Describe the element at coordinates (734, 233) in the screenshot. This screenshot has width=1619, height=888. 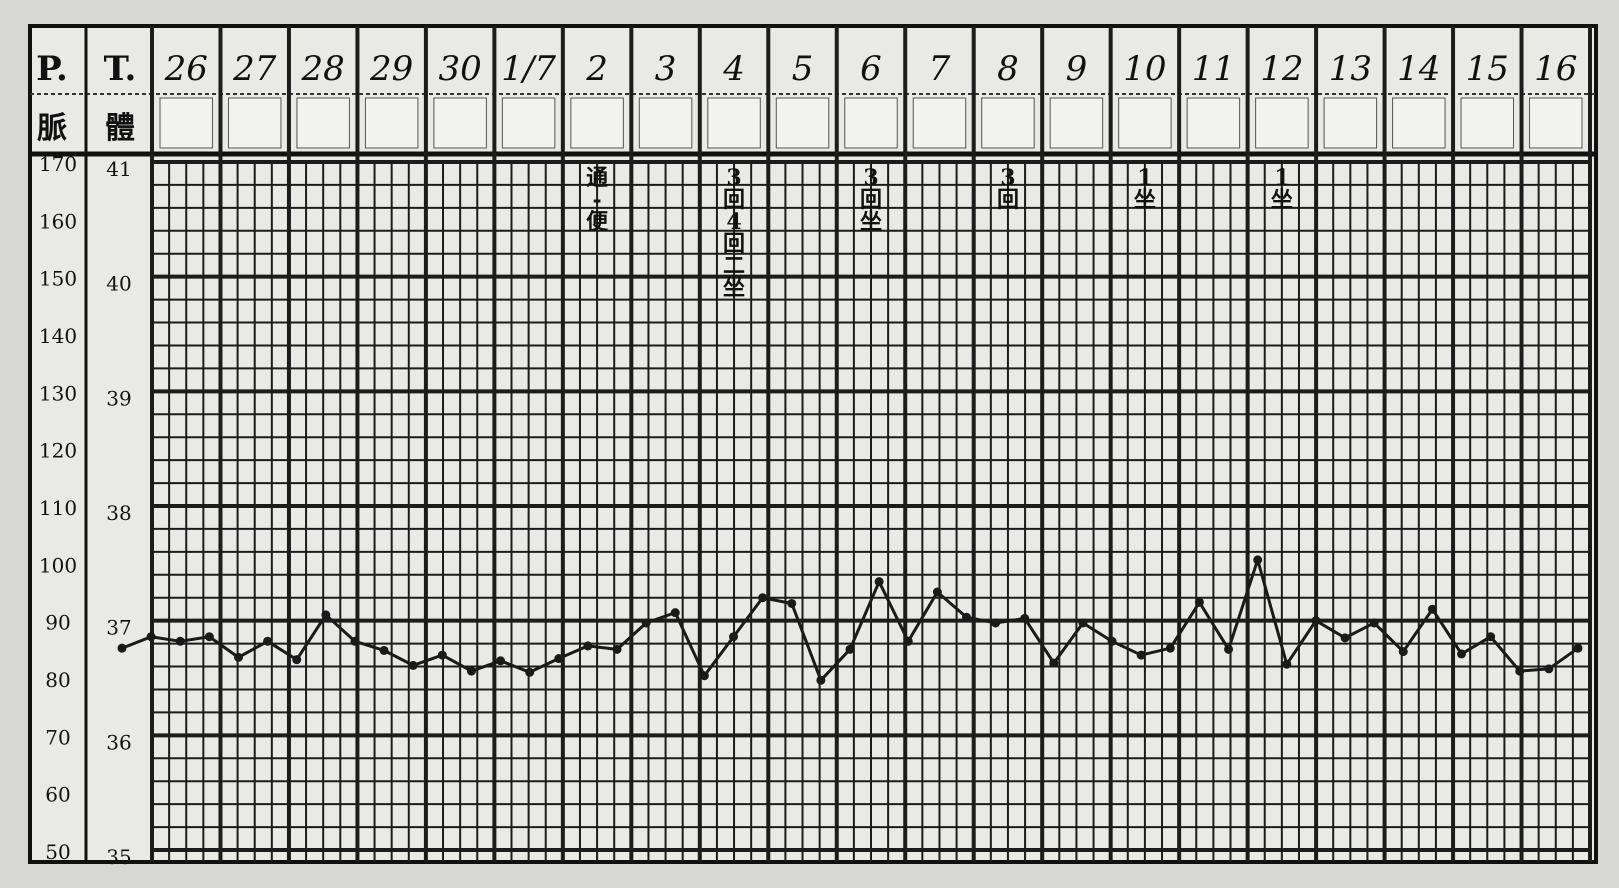
I see `annotation-text: 3 回 4 回二坐` at that location.